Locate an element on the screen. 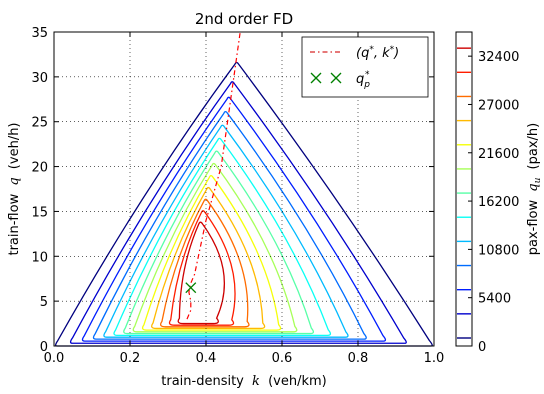 This screenshot has width=544, height=394. x-tick-label: 0.4 is located at coordinates (206, 358).